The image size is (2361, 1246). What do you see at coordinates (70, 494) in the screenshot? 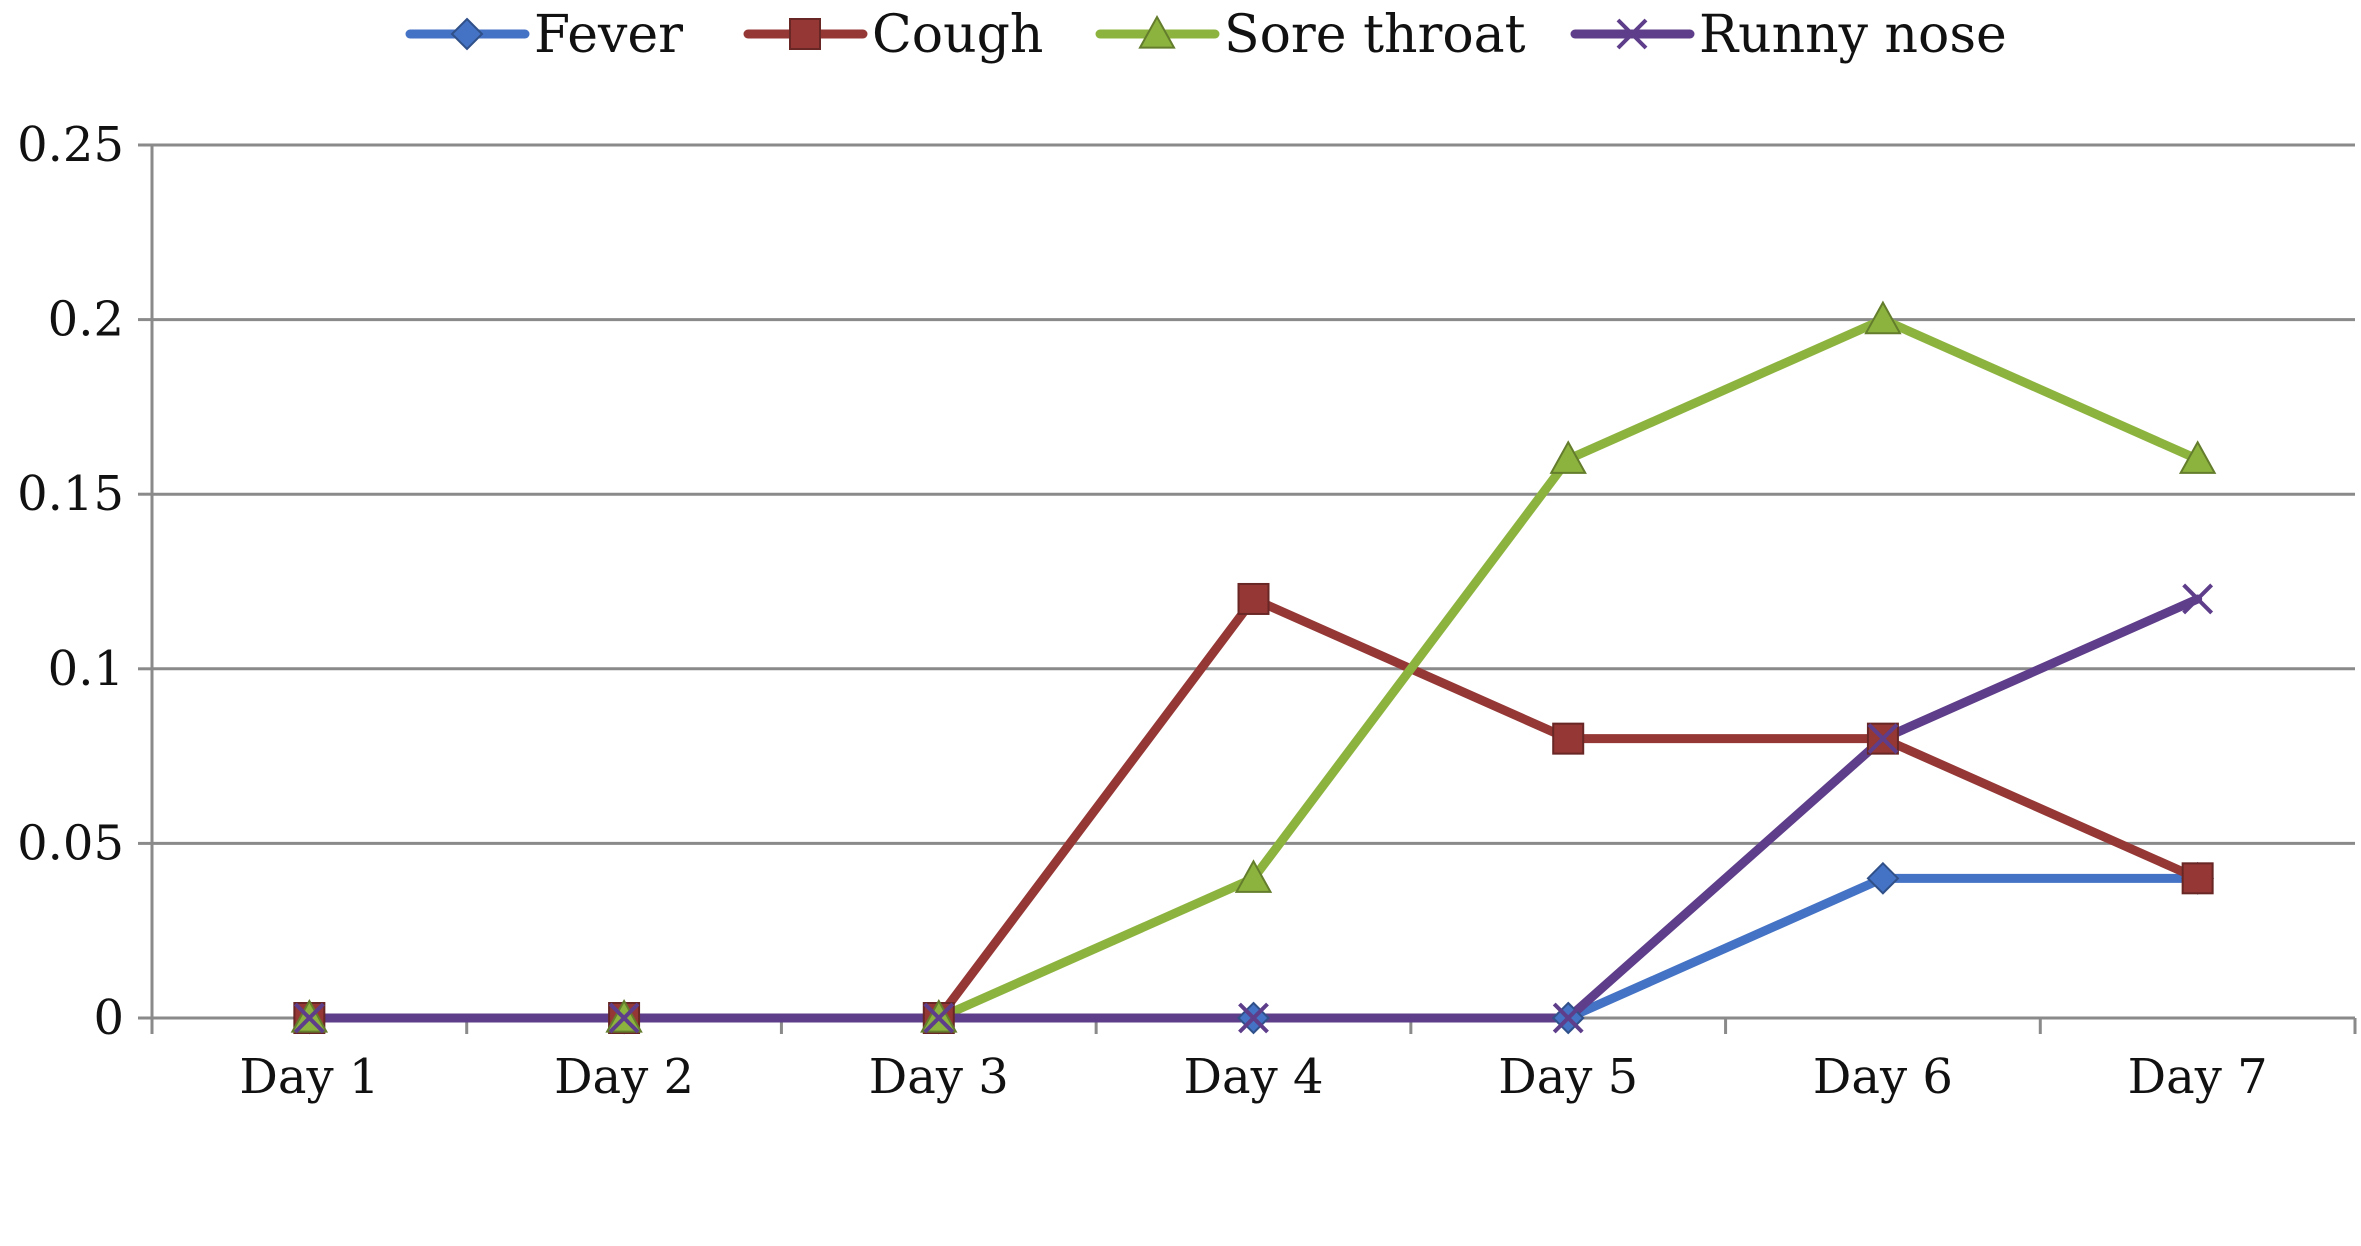
I see `y-tick-label: 0.15` at bounding box center [70, 494].